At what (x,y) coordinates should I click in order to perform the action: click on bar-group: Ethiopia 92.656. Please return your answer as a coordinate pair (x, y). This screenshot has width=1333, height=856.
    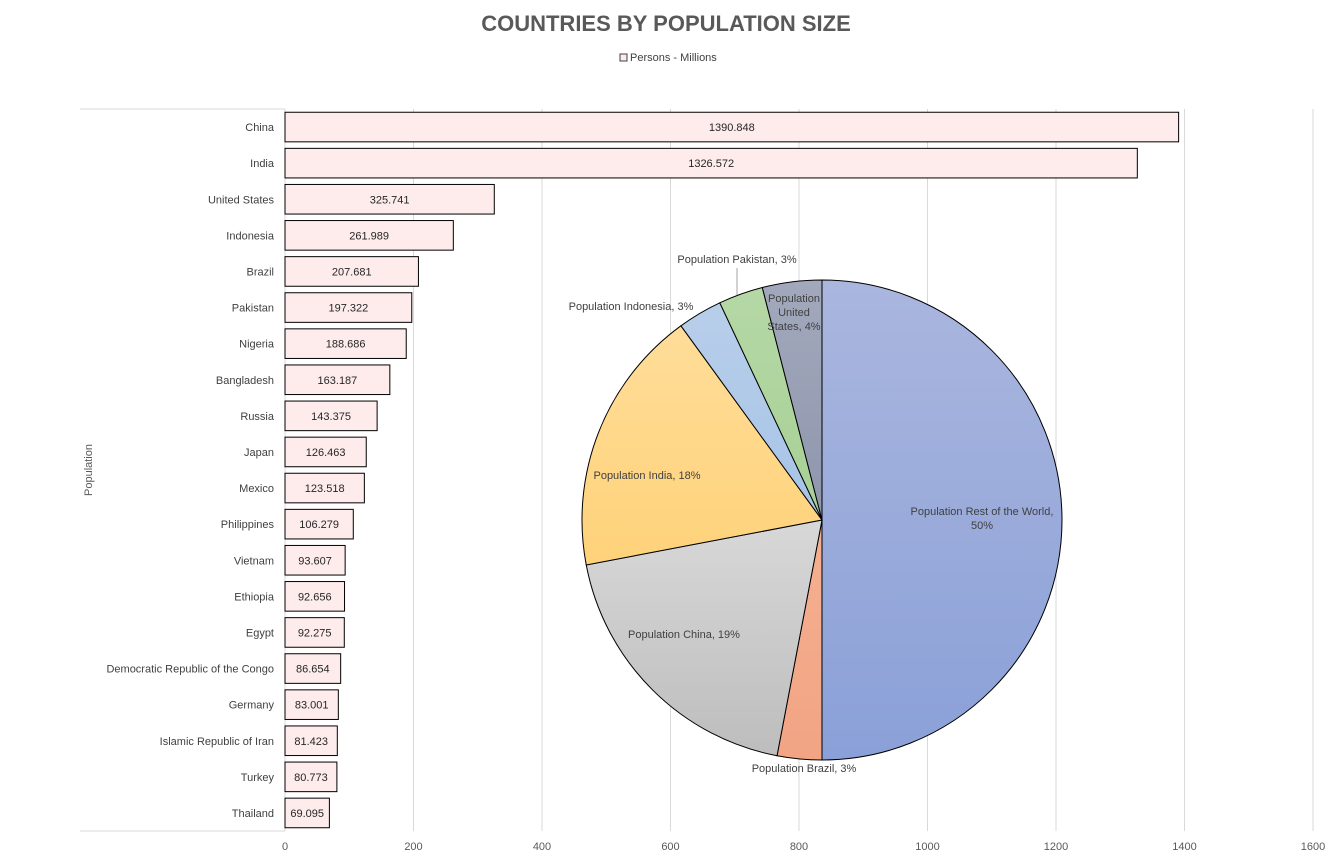
    Looking at the image, I should click on (290, 596).